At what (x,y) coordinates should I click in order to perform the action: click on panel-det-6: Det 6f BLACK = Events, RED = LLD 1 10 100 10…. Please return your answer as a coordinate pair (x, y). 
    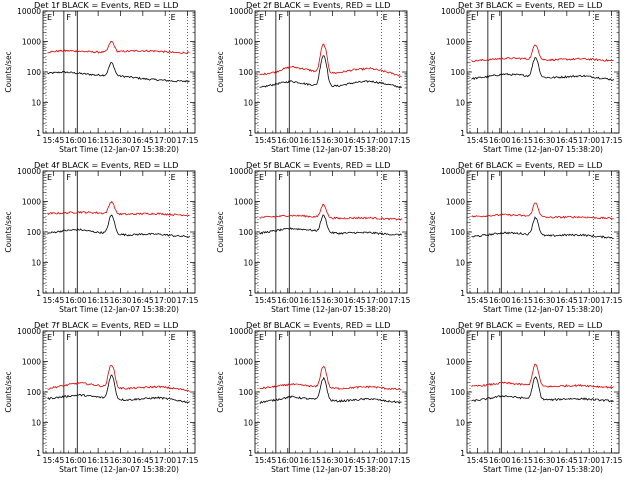
    Looking at the image, I should click on (525, 237).